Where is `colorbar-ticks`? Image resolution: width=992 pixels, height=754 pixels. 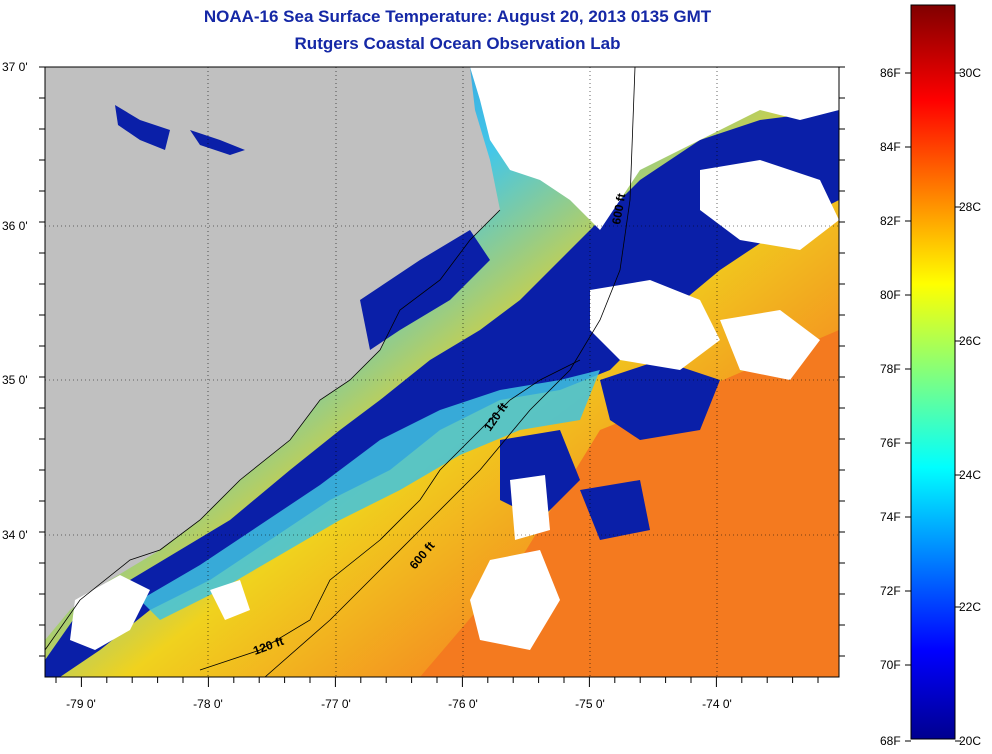
colorbar-ticks is located at coordinates (933, 407).